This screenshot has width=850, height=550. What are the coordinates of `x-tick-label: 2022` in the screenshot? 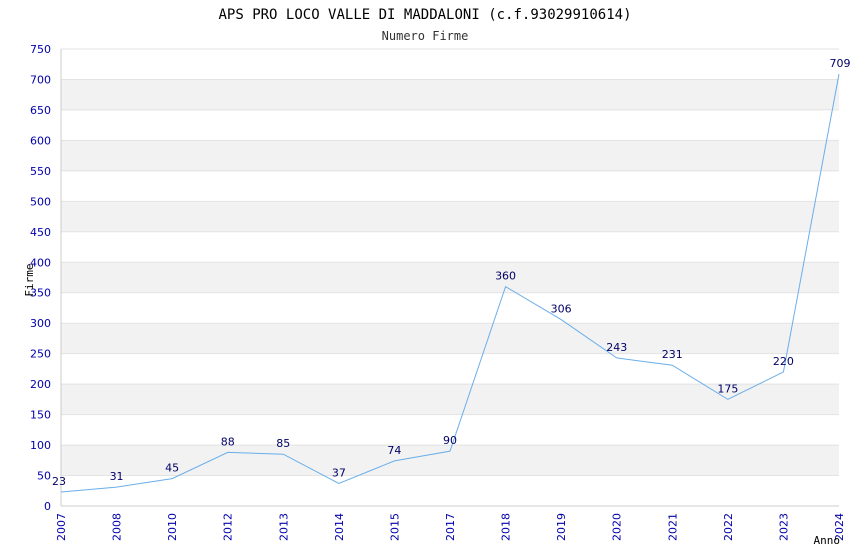 It's located at (728, 527).